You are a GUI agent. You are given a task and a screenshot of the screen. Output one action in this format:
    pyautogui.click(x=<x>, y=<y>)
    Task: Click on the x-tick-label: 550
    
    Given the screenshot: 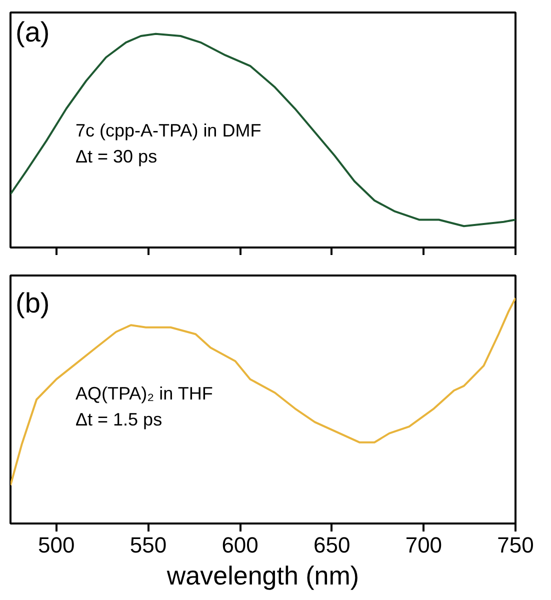 What is the action you would take?
    pyautogui.click(x=148, y=545)
    